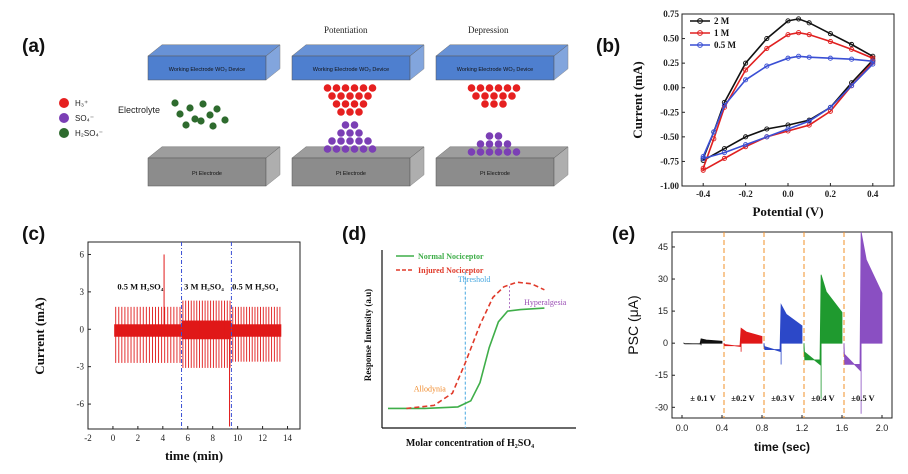  What do you see at coordinates (138, 438) in the screenshot?
I see `x-tick-label: 2` at bounding box center [138, 438].